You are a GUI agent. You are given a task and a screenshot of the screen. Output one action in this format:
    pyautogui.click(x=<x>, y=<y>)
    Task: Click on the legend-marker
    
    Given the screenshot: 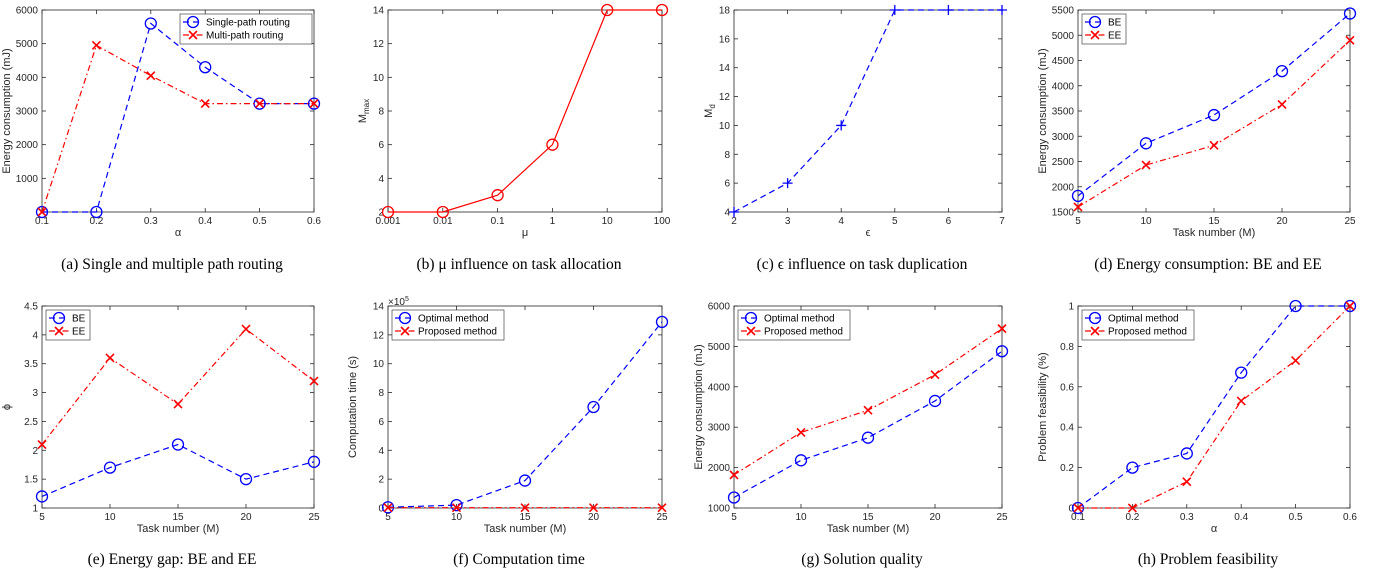 What is the action you would take?
    pyautogui.click(x=193, y=35)
    